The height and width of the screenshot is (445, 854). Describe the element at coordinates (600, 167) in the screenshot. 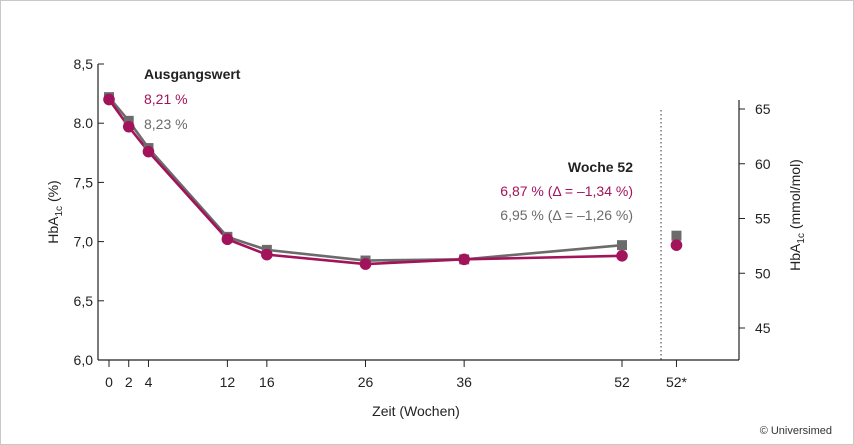

I see `week52-annotation-title: Woche 52` at that location.